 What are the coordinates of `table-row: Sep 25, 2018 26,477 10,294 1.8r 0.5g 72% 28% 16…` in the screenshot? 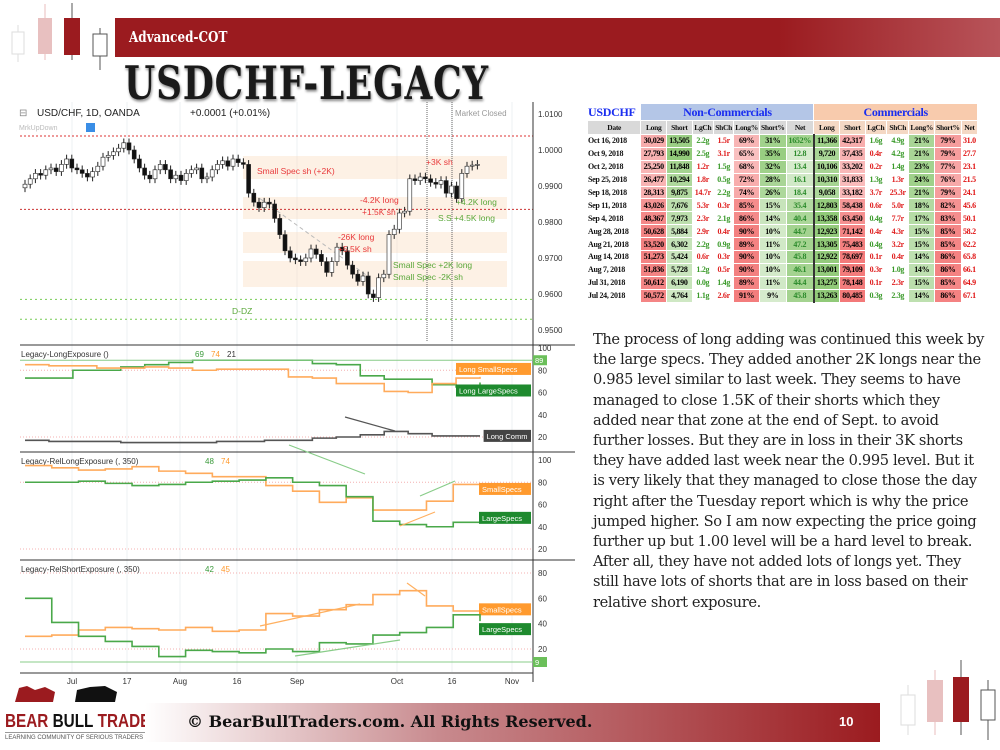 It's located at (782, 179).